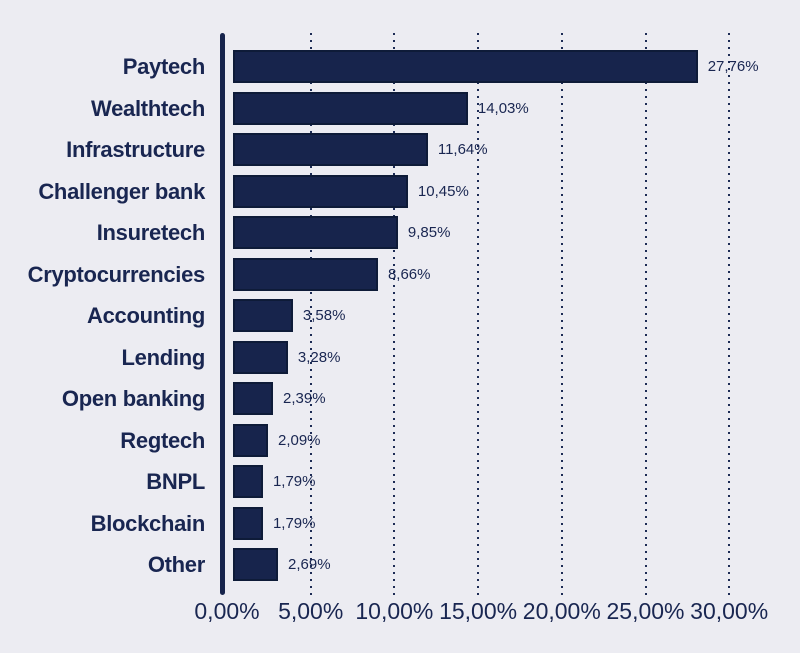 This screenshot has width=800, height=653. What do you see at coordinates (148, 108) in the screenshot?
I see `category-label: Wealthtech` at bounding box center [148, 108].